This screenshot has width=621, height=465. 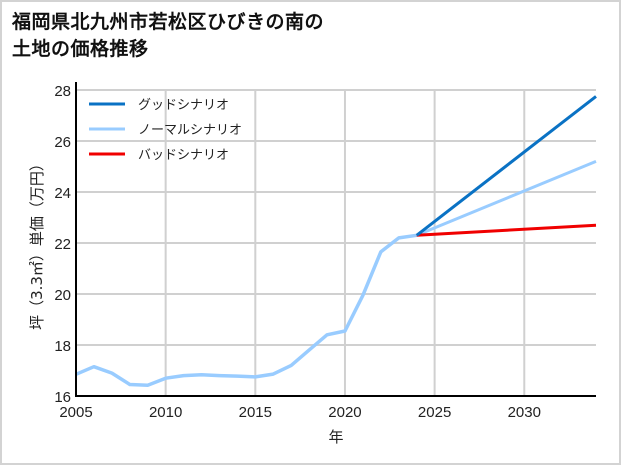 What do you see at coordinates (62, 193) in the screenshot?
I see `y-tick-label: 24` at bounding box center [62, 193].